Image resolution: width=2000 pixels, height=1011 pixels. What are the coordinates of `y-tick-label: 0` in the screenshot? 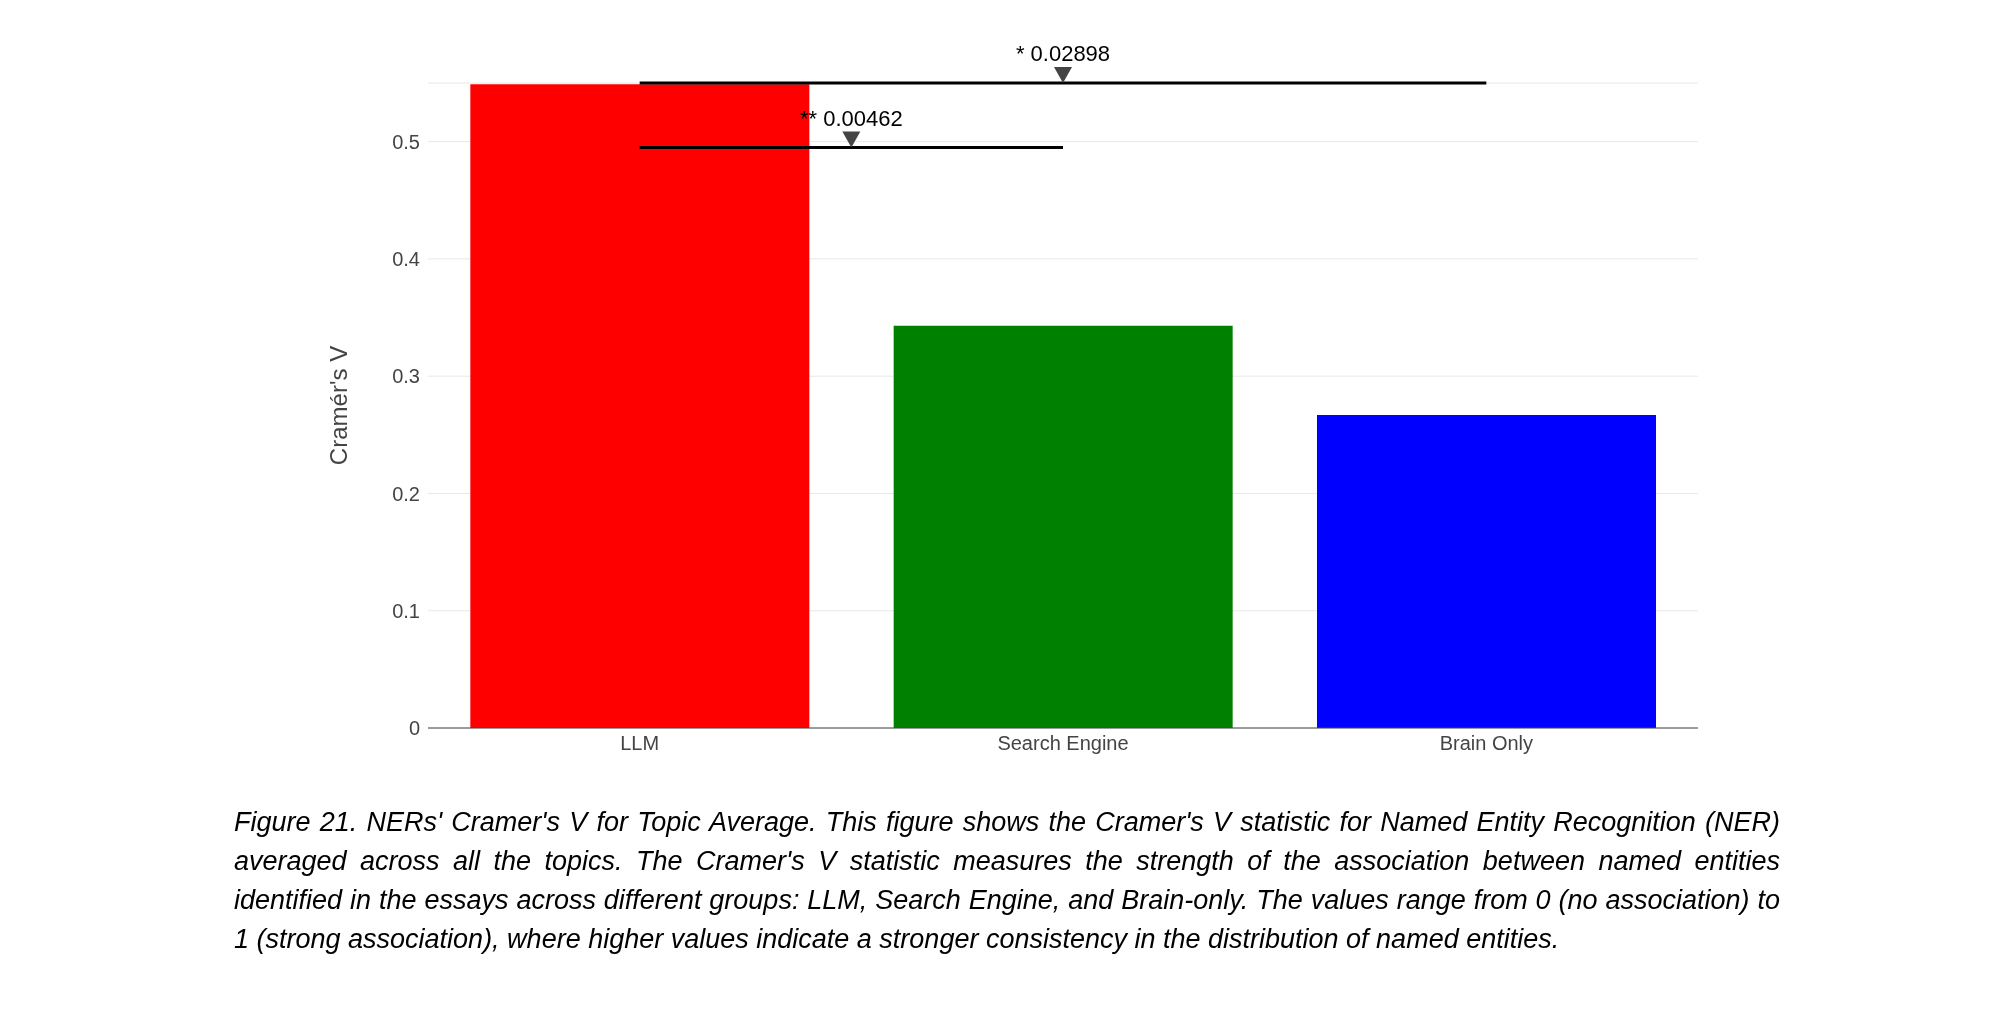 It's located at (414, 728).